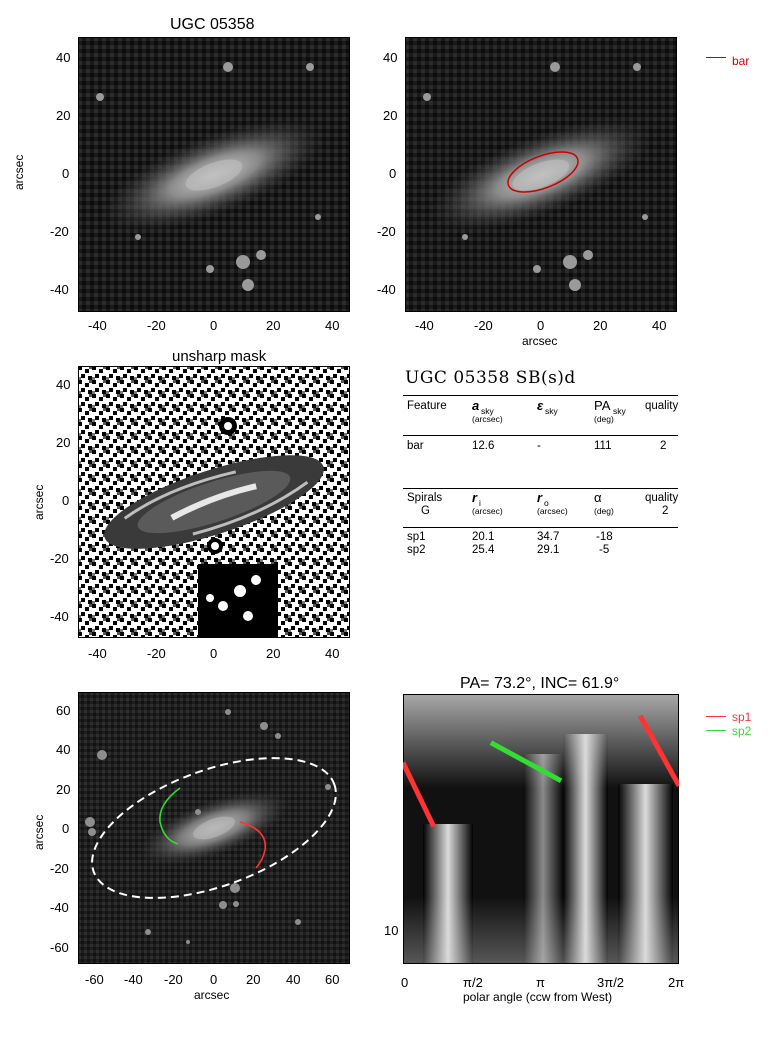 The image size is (779, 1039). What do you see at coordinates (663, 446) in the screenshot?
I see `bar-row-quality: 2` at bounding box center [663, 446].